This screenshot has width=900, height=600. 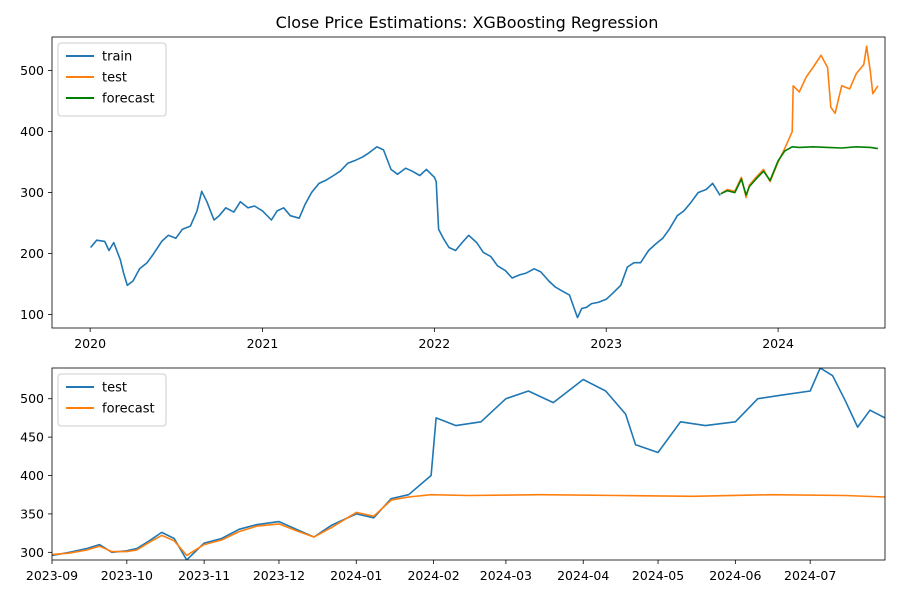 I want to click on x-tick-label: 2024-03, so click(x=506, y=575).